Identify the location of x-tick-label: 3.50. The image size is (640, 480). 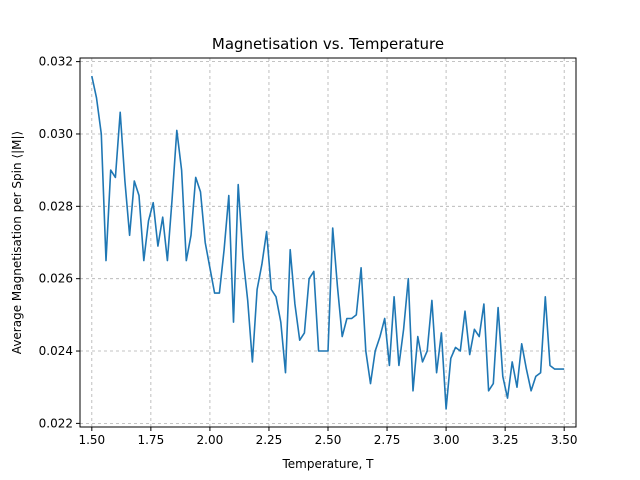
(564, 440).